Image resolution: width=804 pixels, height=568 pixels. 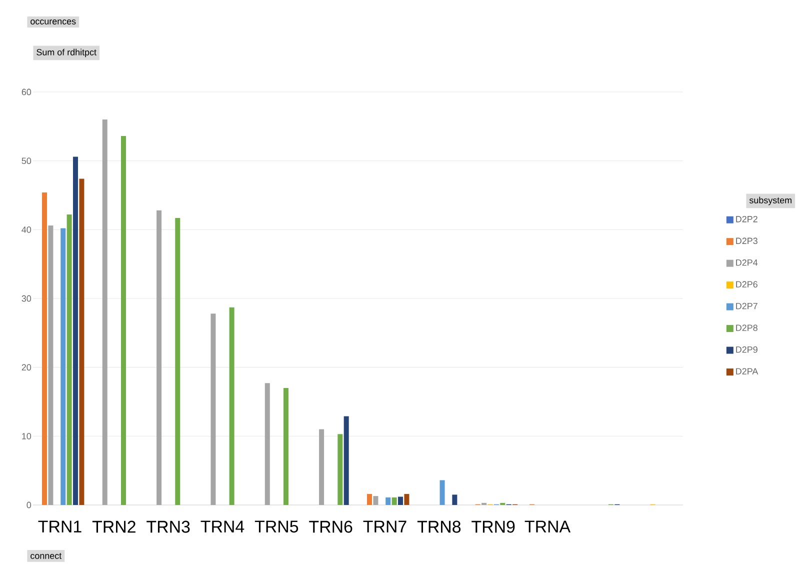 I want to click on x-tick-label: TRN6, so click(x=330, y=526).